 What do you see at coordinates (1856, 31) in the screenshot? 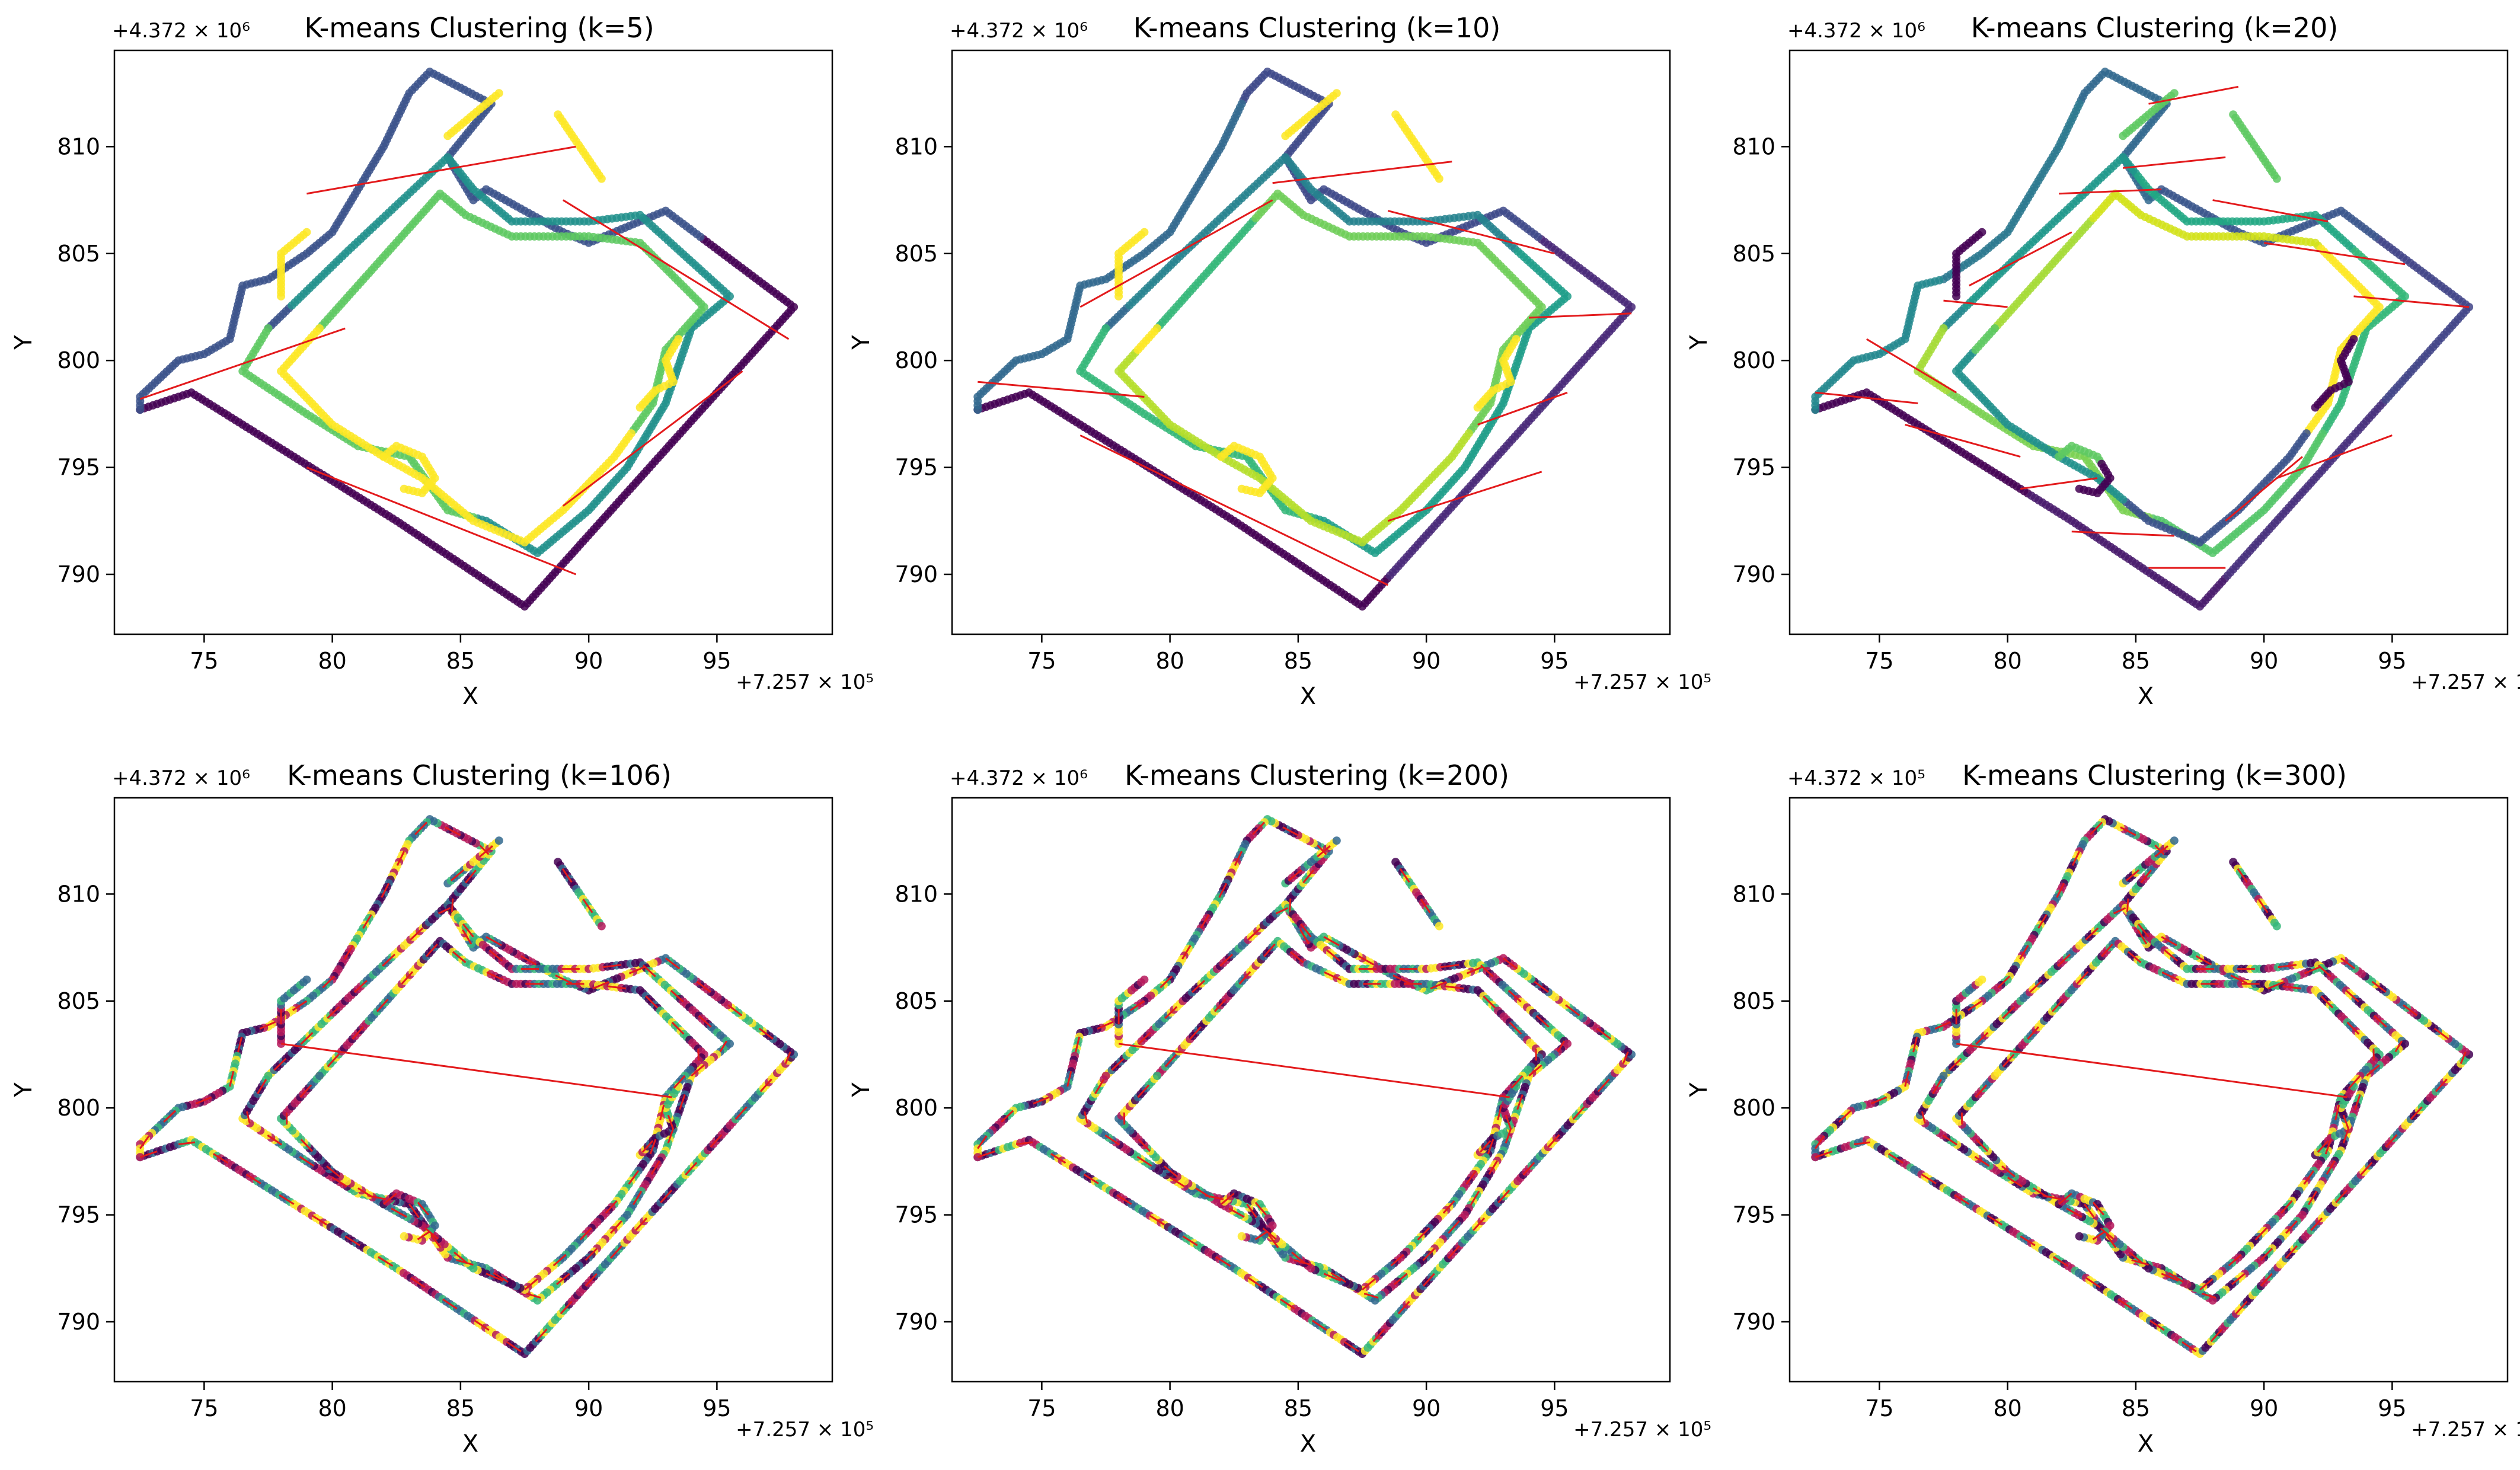
I see `y-offset-label: +4.372 × 10⁶` at bounding box center [1856, 31].